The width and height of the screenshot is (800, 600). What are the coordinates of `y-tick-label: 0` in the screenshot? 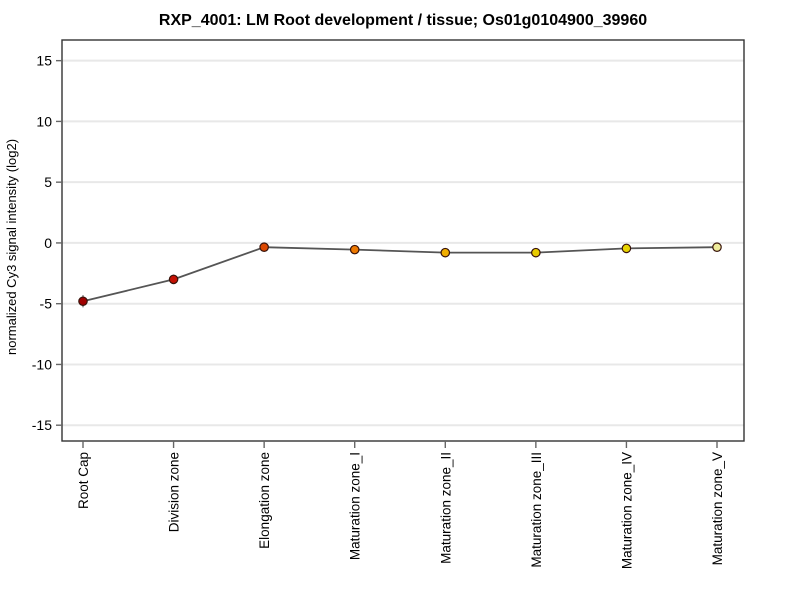 It's located at (48, 243).